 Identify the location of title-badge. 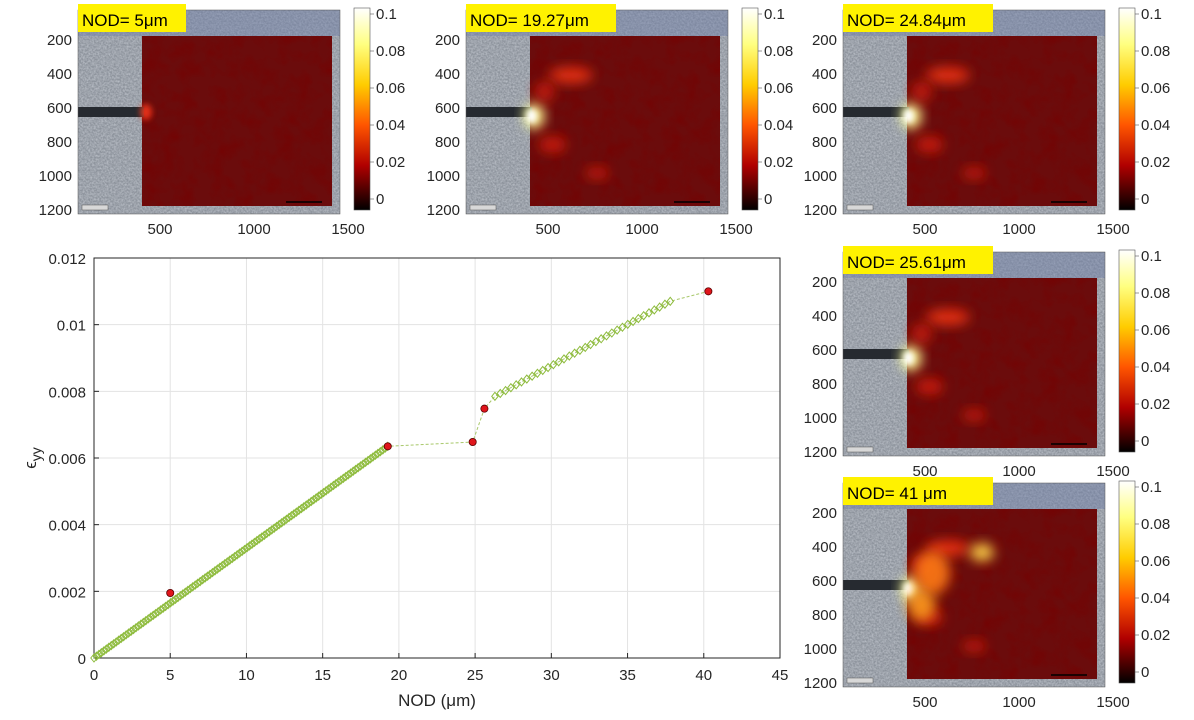
(918, 260).